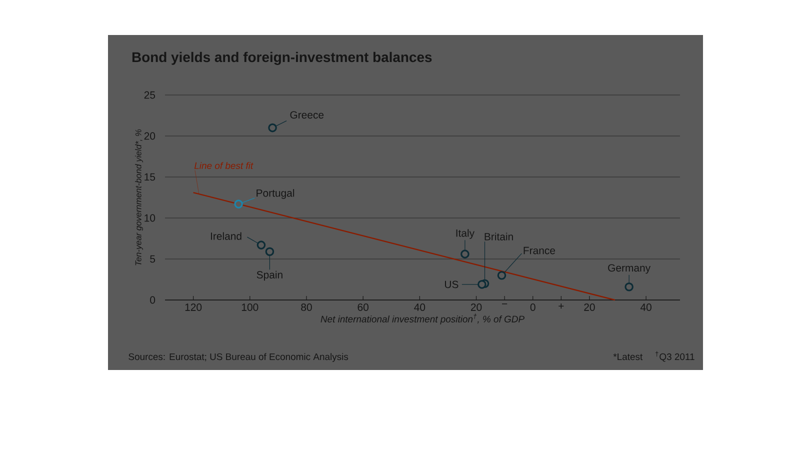 This screenshot has width=810, height=464. I want to click on annotation: Germany, so click(629, 269).